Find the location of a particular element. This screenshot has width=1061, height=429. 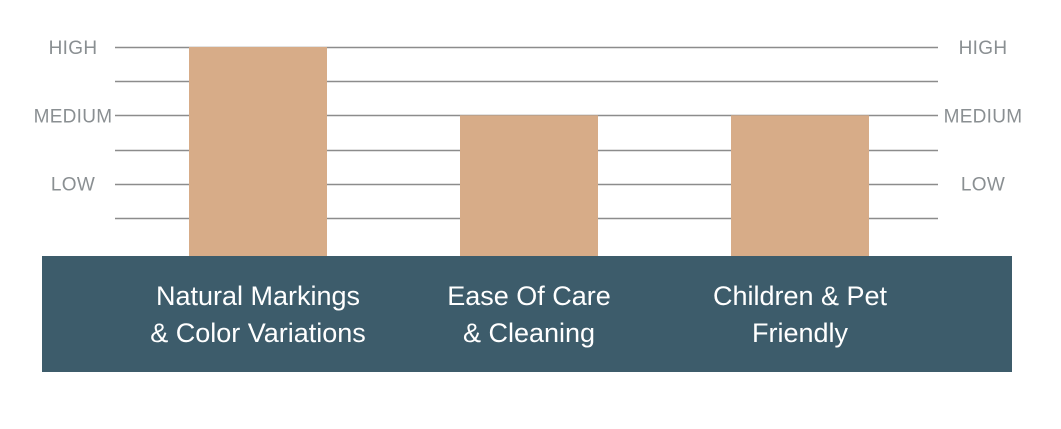

y-tick-label-left: MEDIUM is located at coordinates (73, 116).